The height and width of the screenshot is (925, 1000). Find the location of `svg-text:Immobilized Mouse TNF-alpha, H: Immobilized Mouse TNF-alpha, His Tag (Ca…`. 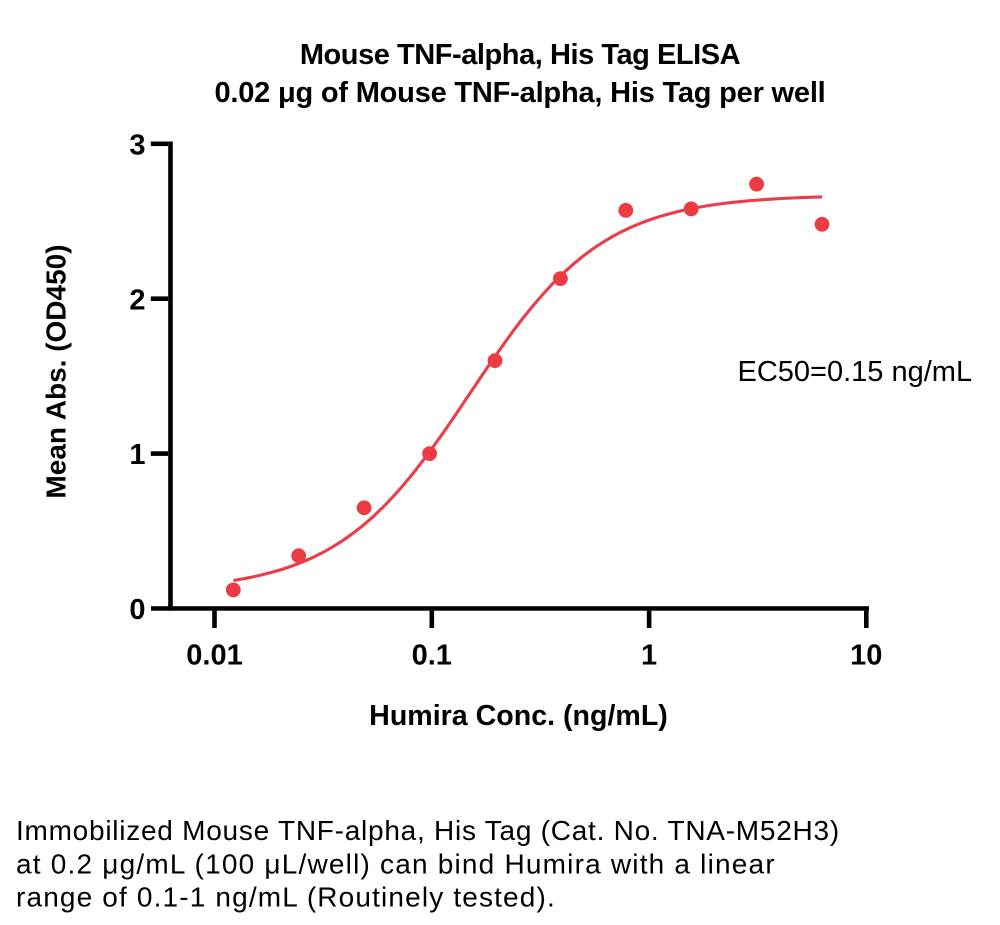

svg-text:Immobilized Mouse TNF-alpha, H: Immobilized Mouse TNF-alpha, His Tag (Ca… is located at coordinates (428, 830).